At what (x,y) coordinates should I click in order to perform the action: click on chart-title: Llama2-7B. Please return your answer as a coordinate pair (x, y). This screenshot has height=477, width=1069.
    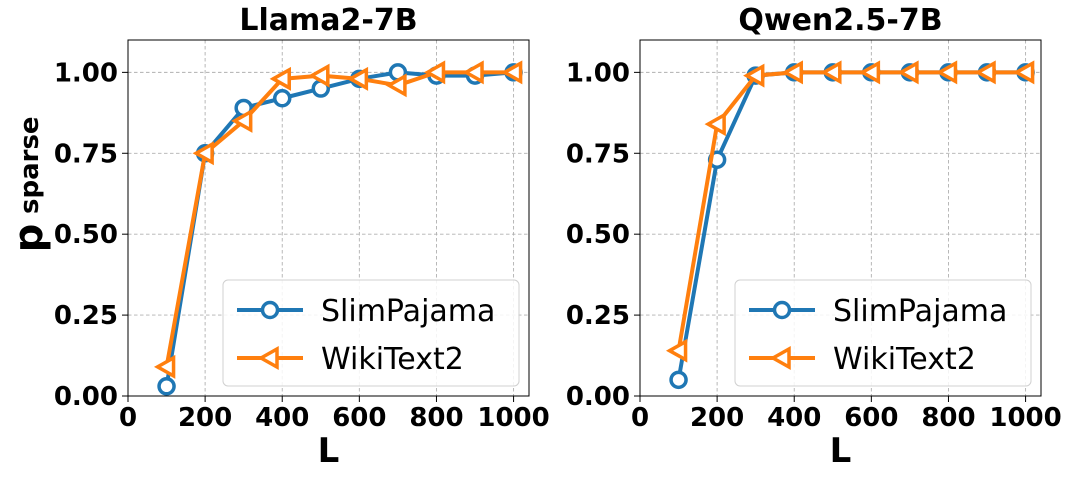
    Looking at the image, I should click on (328, 20).